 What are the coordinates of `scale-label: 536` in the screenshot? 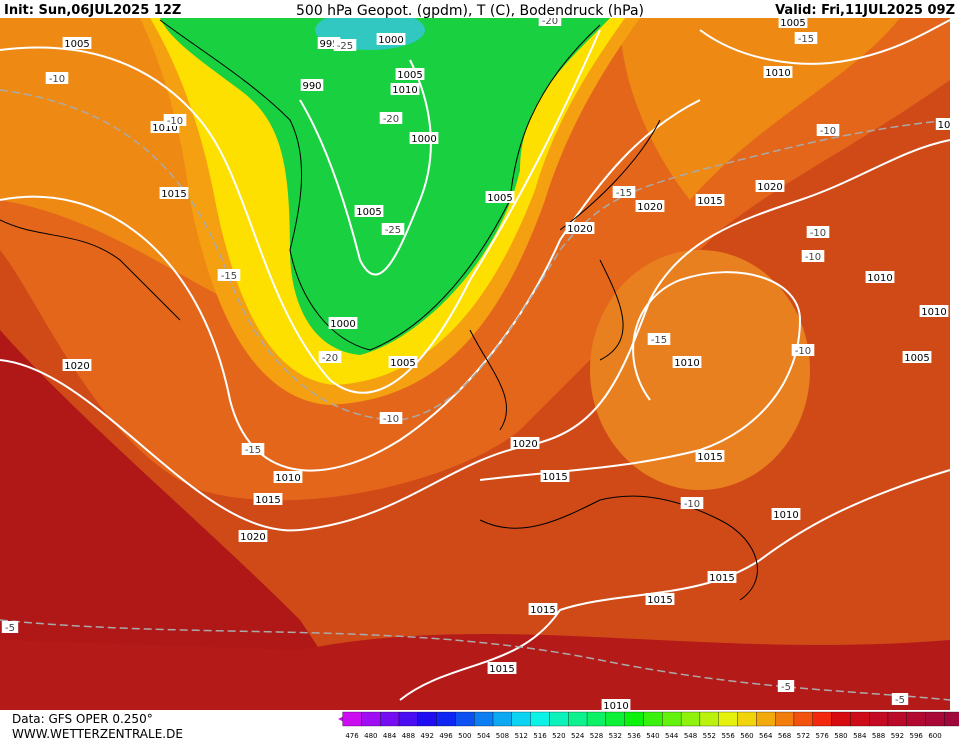 It's located at (634, 736).